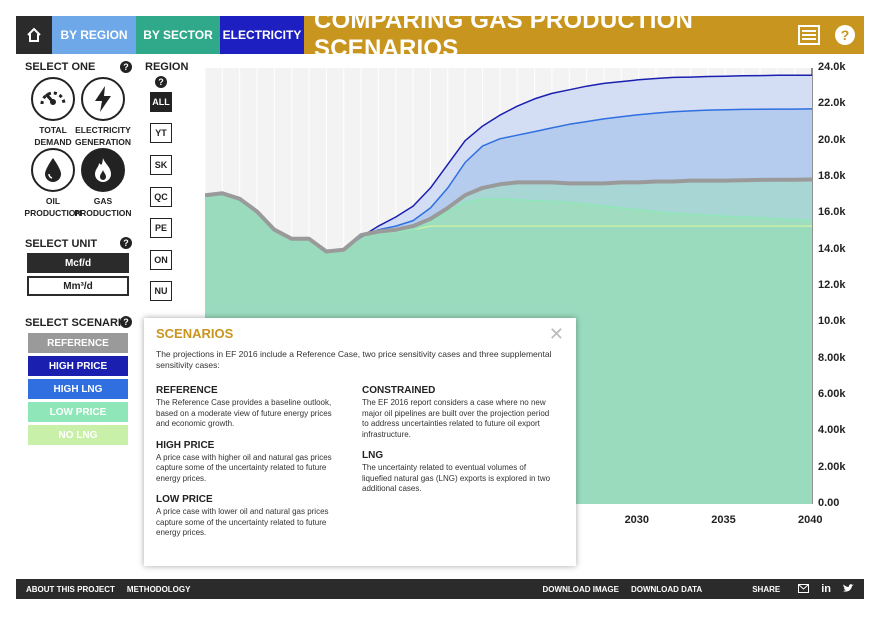 This screenshot has width=880, height=618. What do you see at coordinates (826, 589) in the screenshot?
I see `linkedin-icon: in` at bounding box center [826, 589].